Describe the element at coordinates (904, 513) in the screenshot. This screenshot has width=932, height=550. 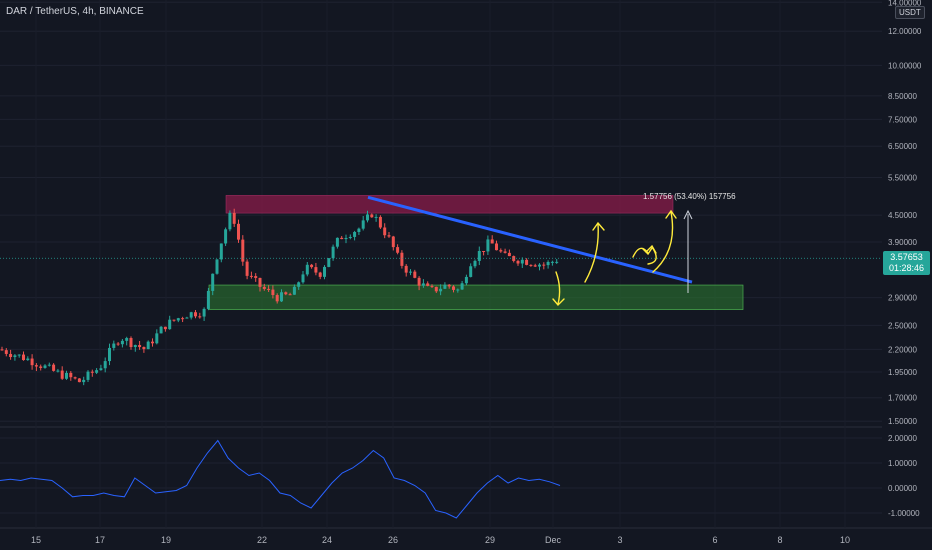
I see `indicator-tick-label: -1.00000` at that location.